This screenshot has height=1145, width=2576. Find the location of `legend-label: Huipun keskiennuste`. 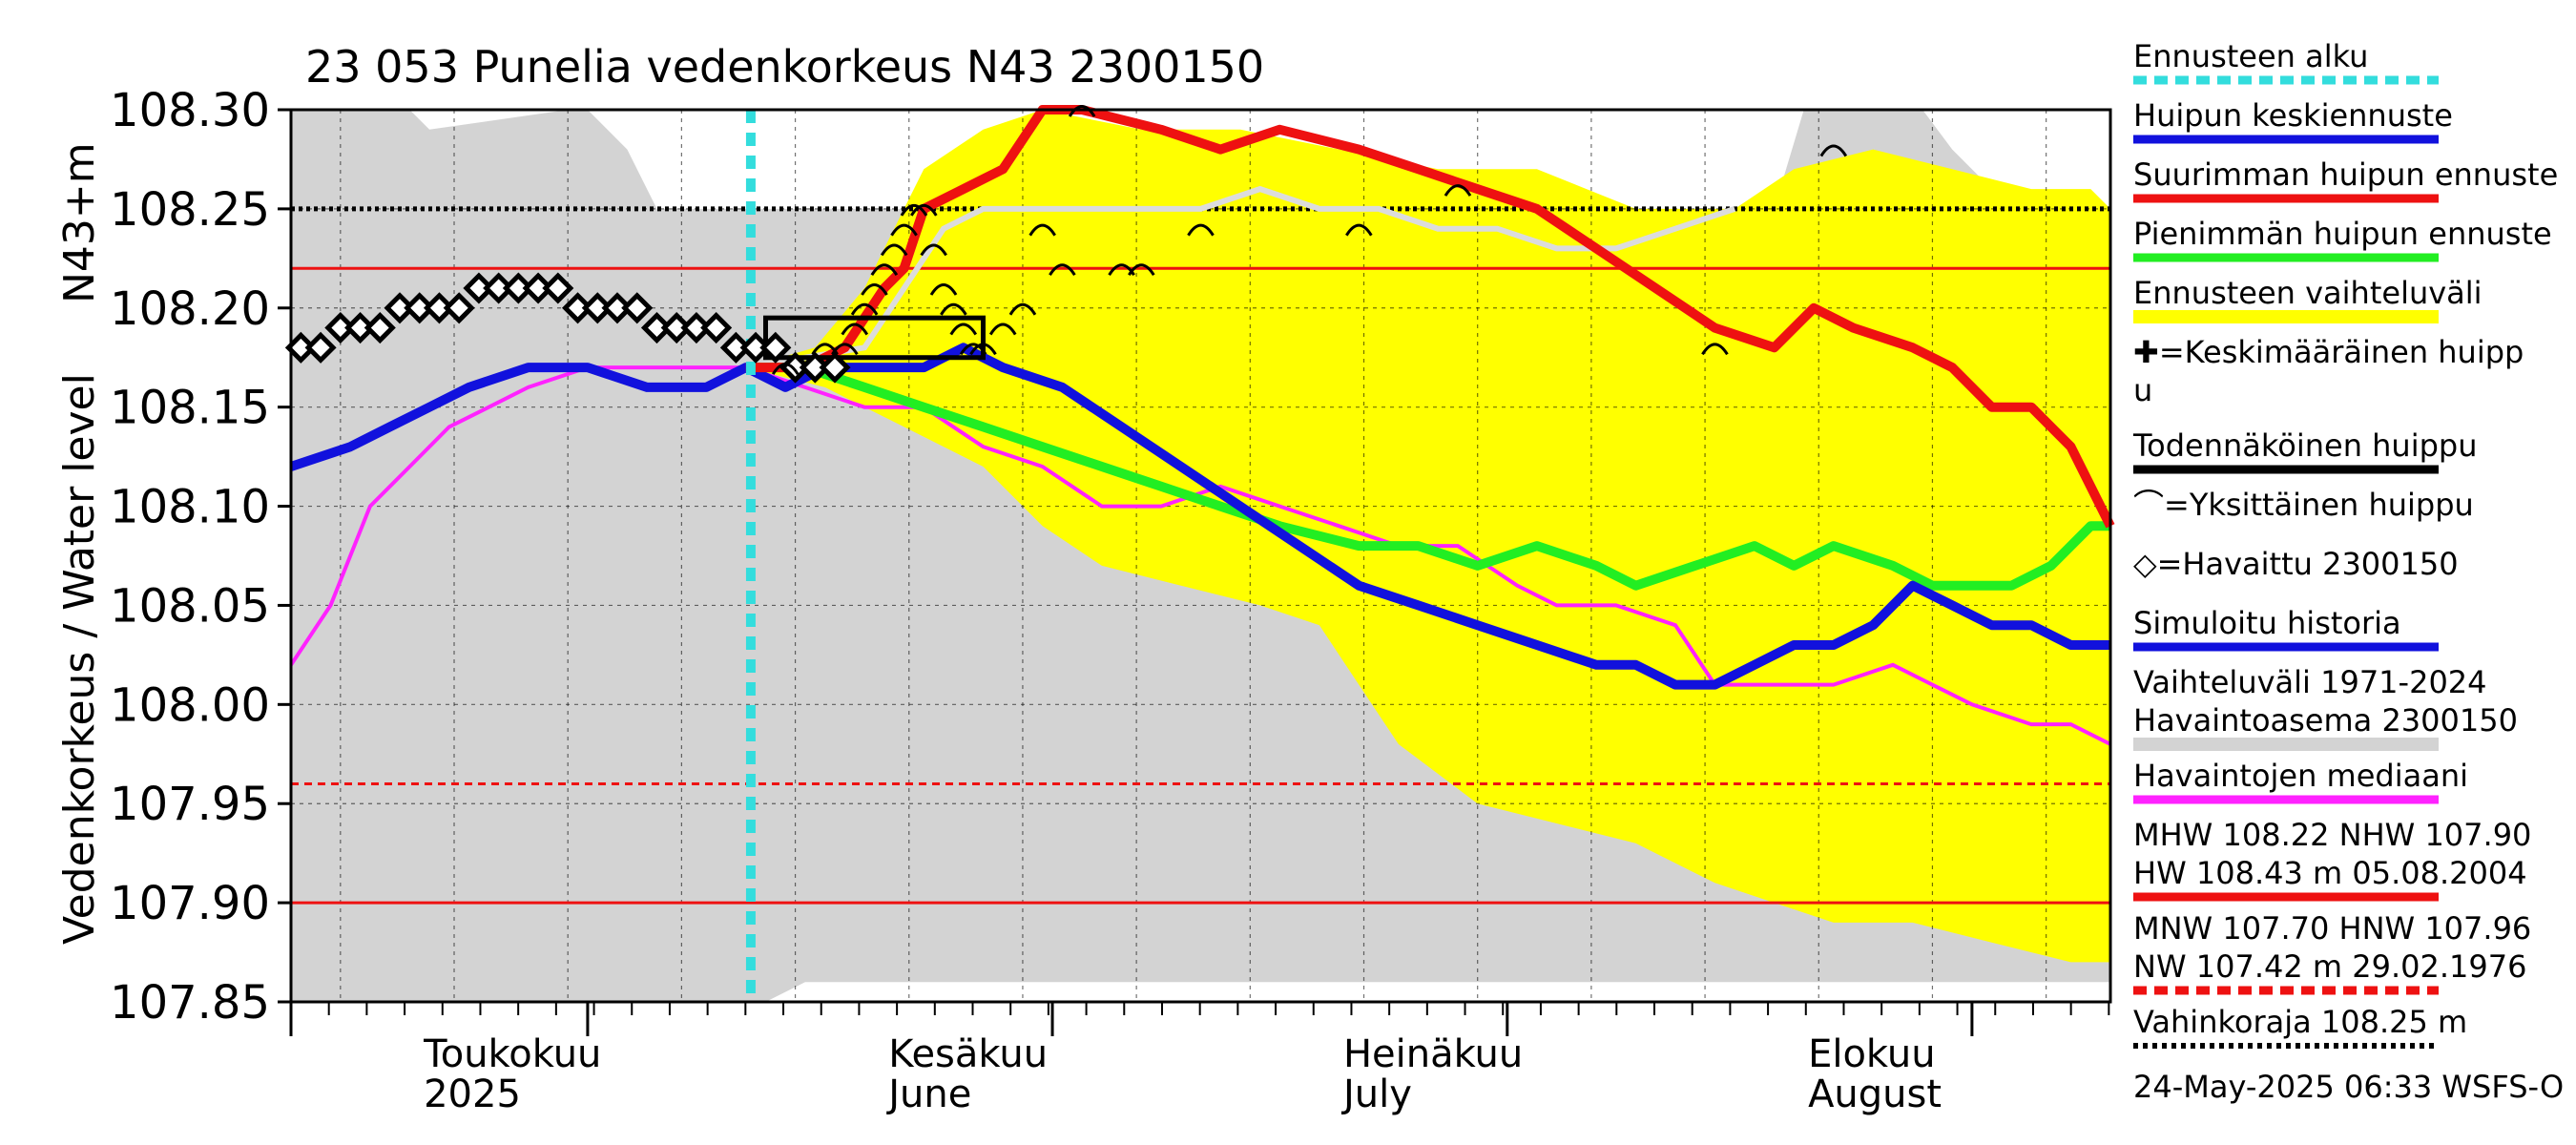

legend-label: Huipun keskiennuste is located at coordinates (2293, 116).